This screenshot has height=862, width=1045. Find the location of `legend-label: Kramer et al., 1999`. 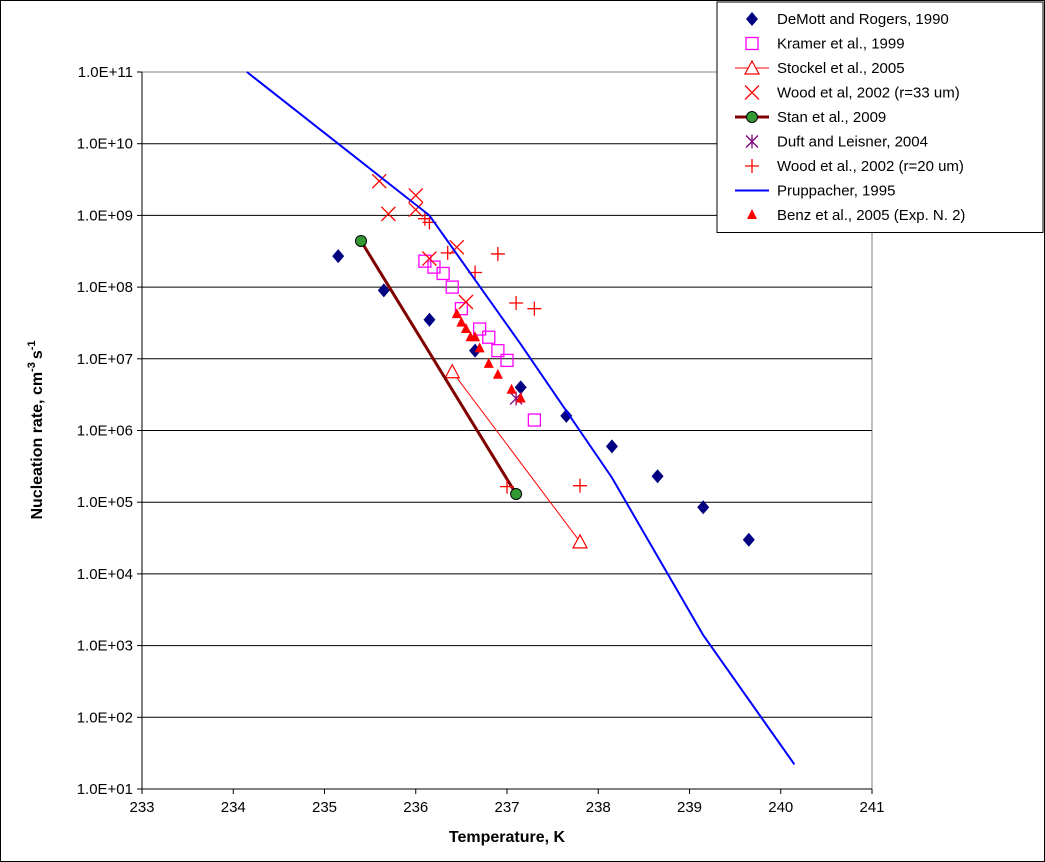

legend-label: Kramer et al., 1999 is located at coordinates (841, 44).